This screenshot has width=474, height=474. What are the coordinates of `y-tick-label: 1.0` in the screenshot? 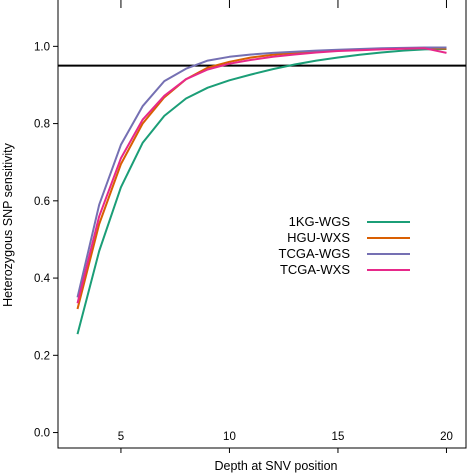 It's located at (42, 47).